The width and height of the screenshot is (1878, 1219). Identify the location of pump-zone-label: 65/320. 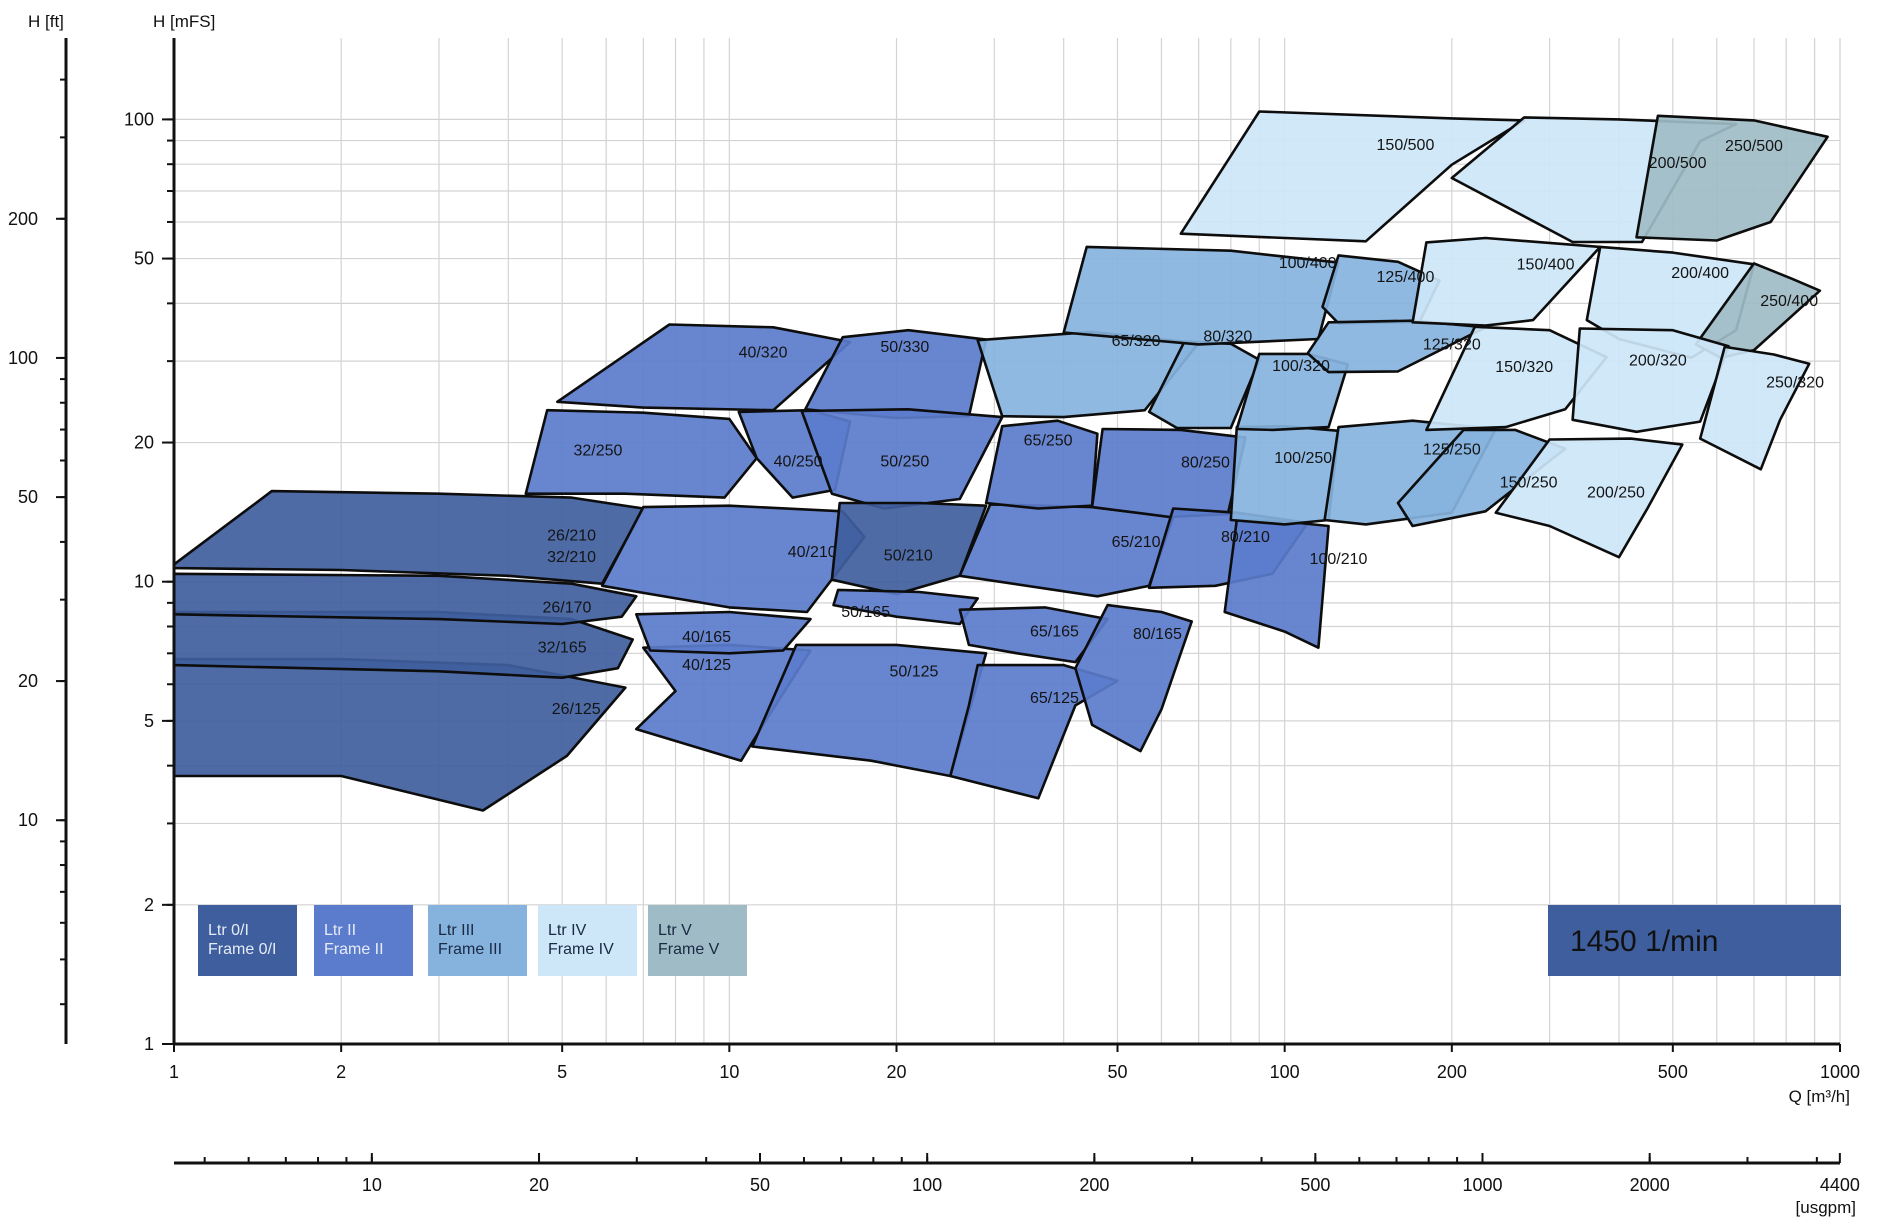
(1136, 341).